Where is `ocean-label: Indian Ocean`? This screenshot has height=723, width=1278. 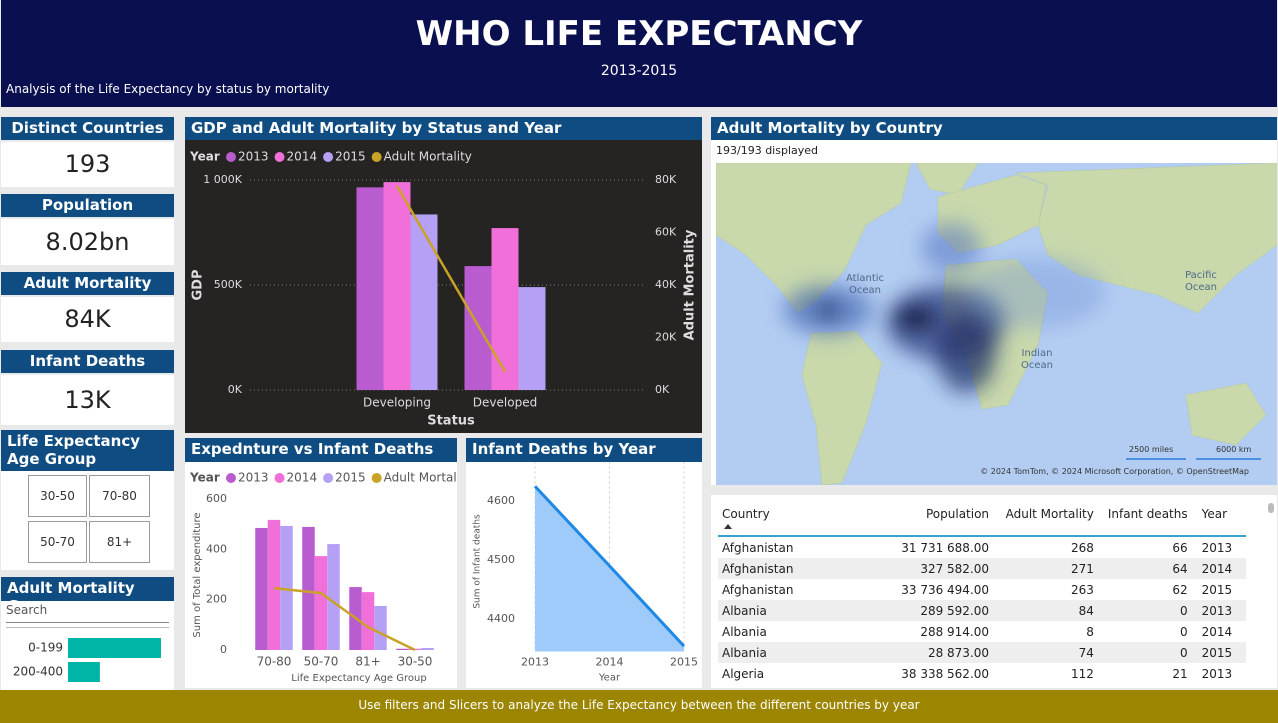 ocean-label: Indian Ocean is located at coordinates (1037, 359).